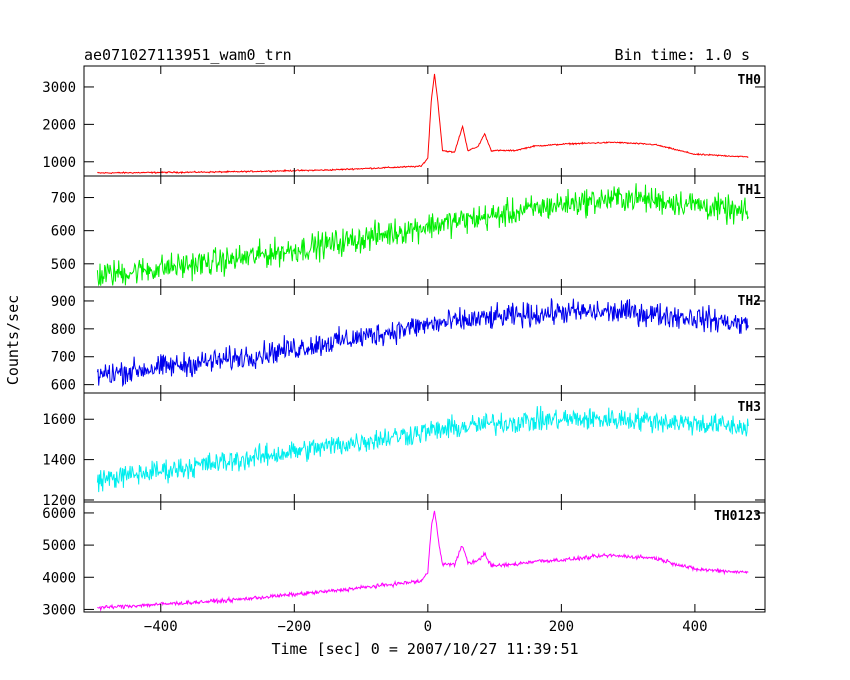 Image resolution: width=850 pixels, height=680 pixels. I want to click on panel-th3: 1200 1400 1600 TH3, so click(404, 450).